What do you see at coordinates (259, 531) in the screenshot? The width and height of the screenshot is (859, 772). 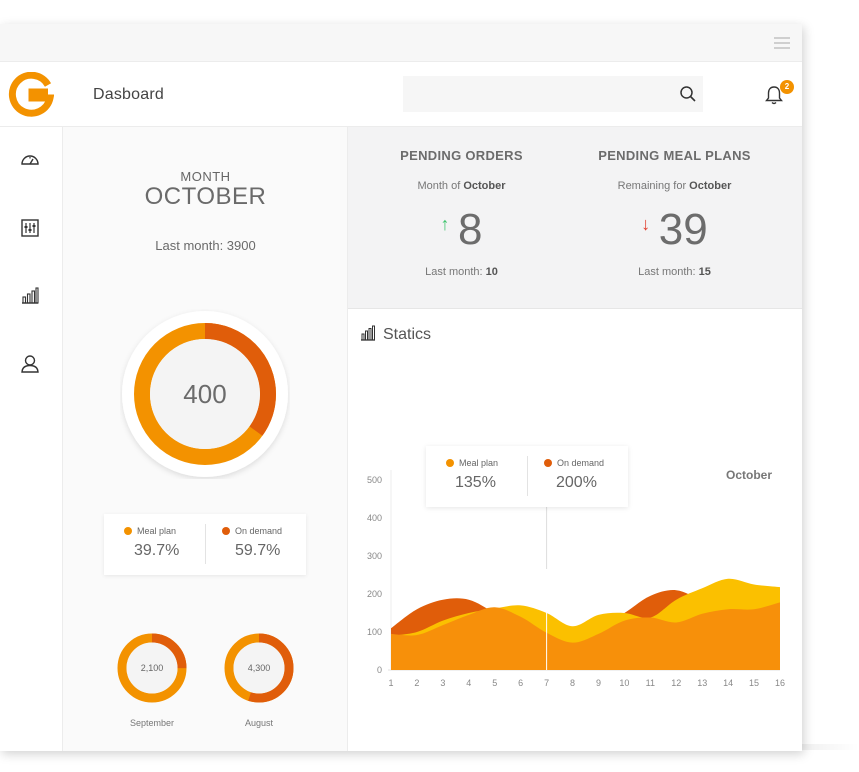 I see `on-demand-label: On demand` at bounding box center [259, 531].